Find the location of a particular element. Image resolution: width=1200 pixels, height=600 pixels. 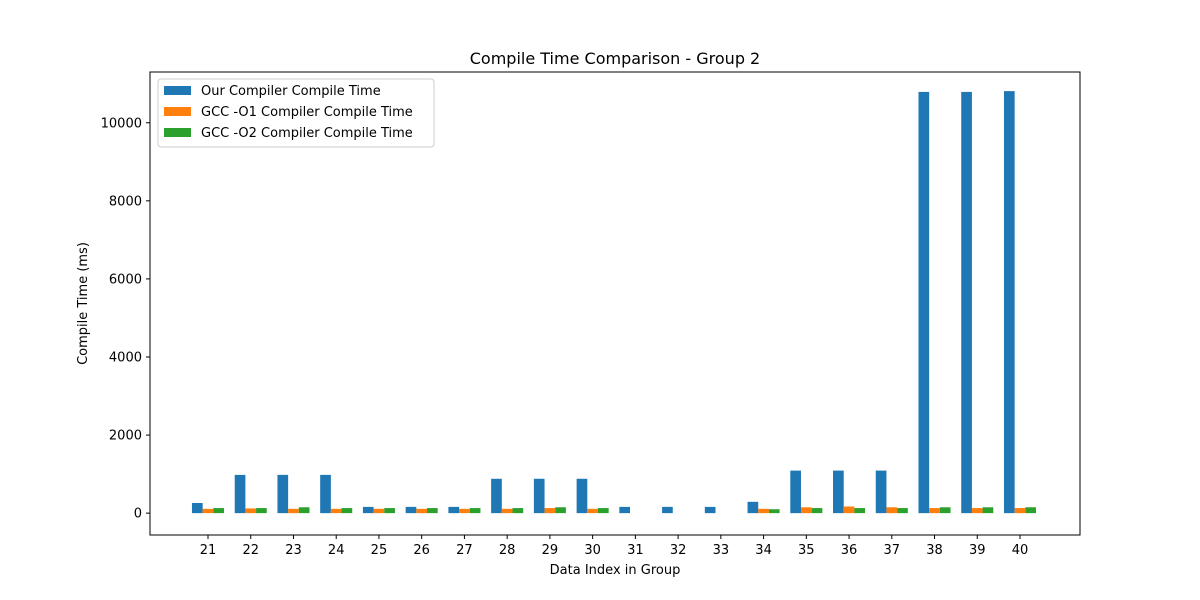

x-tick-label: 24 is located at coordinates (336, 550).